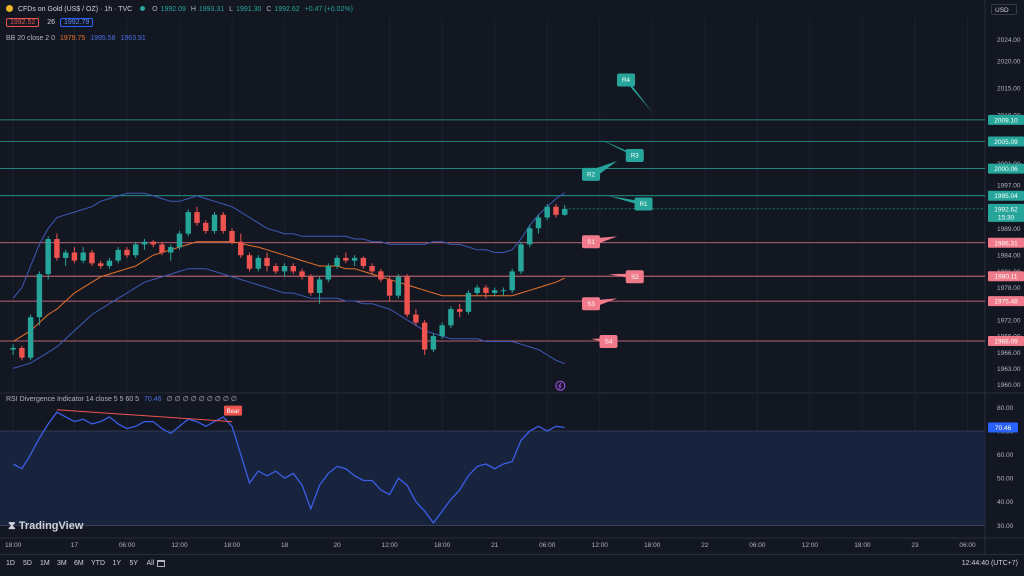 The height and width of the screenshot is (576, 1024). I want to click on level-price-label-s1: 1986.31, so click(1006, 243).